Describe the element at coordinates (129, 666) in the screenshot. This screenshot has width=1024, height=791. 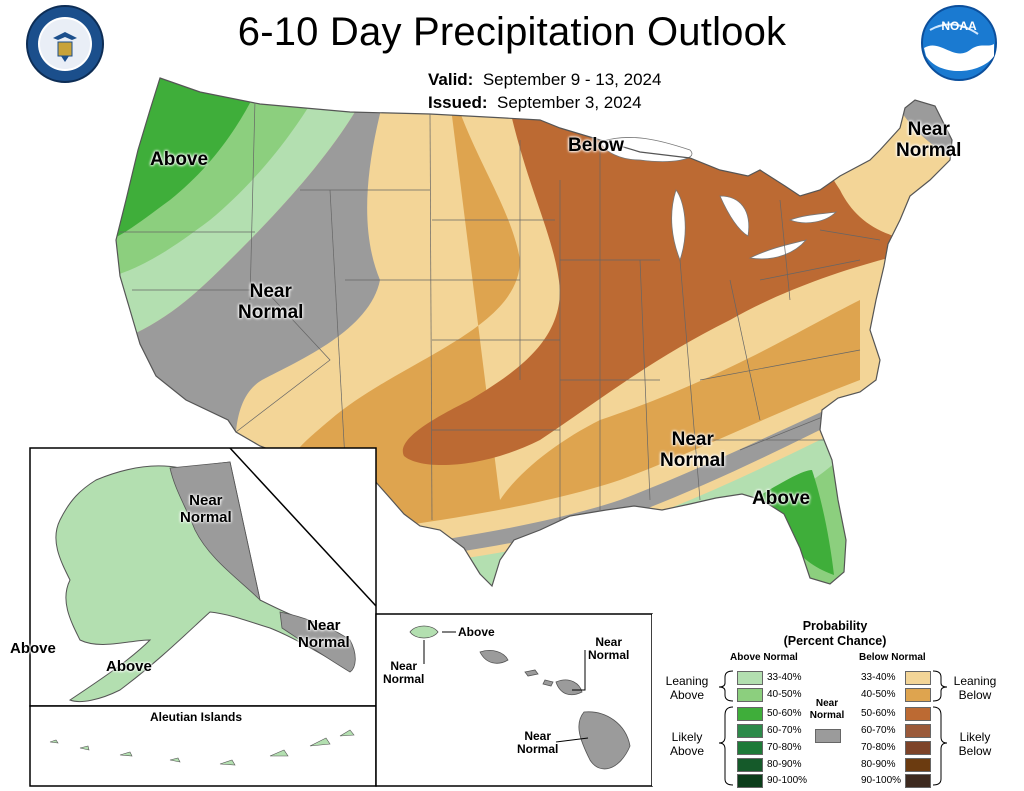
I see `label-ak-above-s: Above` at that location.